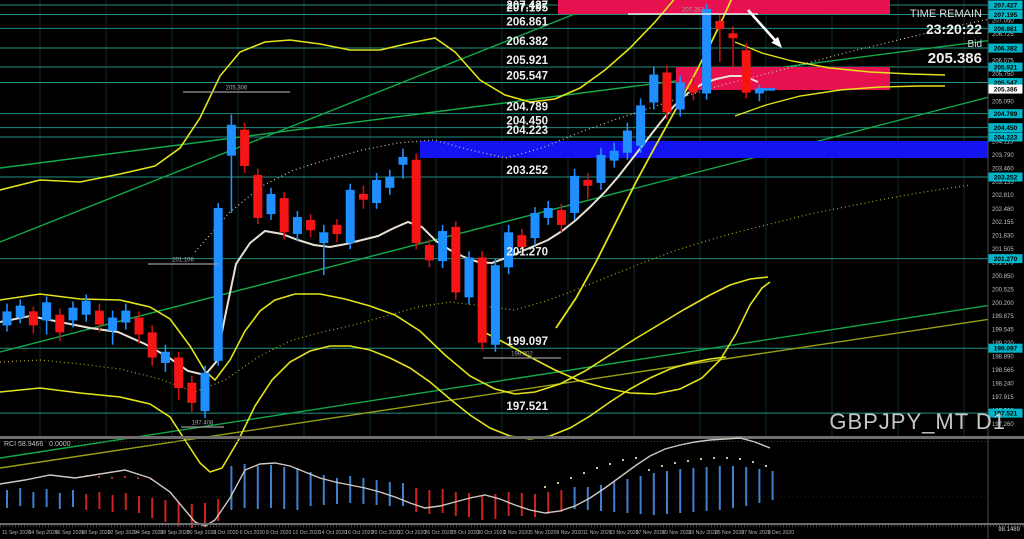 This screenshot has height=539, width=1024. I want to click on price-marker-label: 201.106, so click(183, 261).